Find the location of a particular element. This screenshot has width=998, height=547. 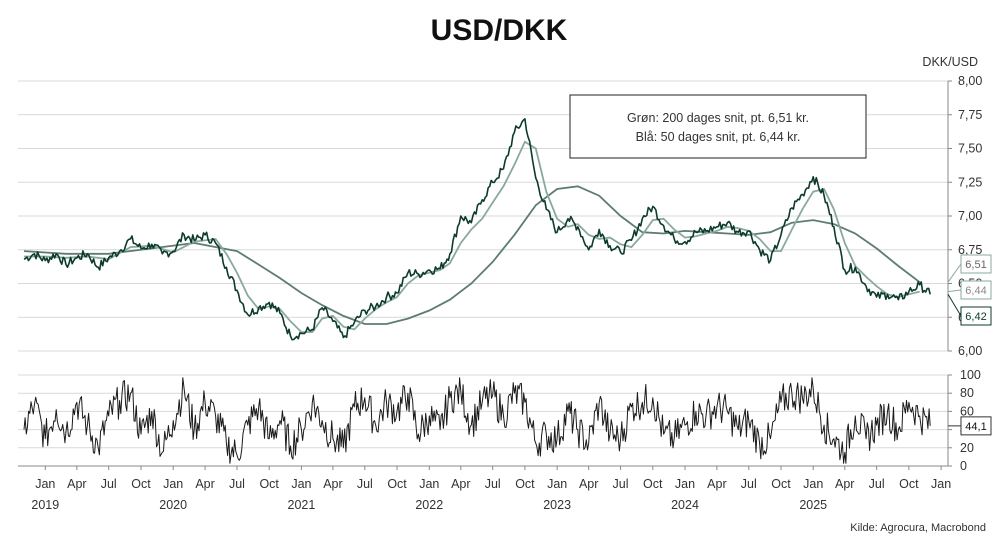

lower-y-tick-label: 100 is located at coordinates (970, 375).